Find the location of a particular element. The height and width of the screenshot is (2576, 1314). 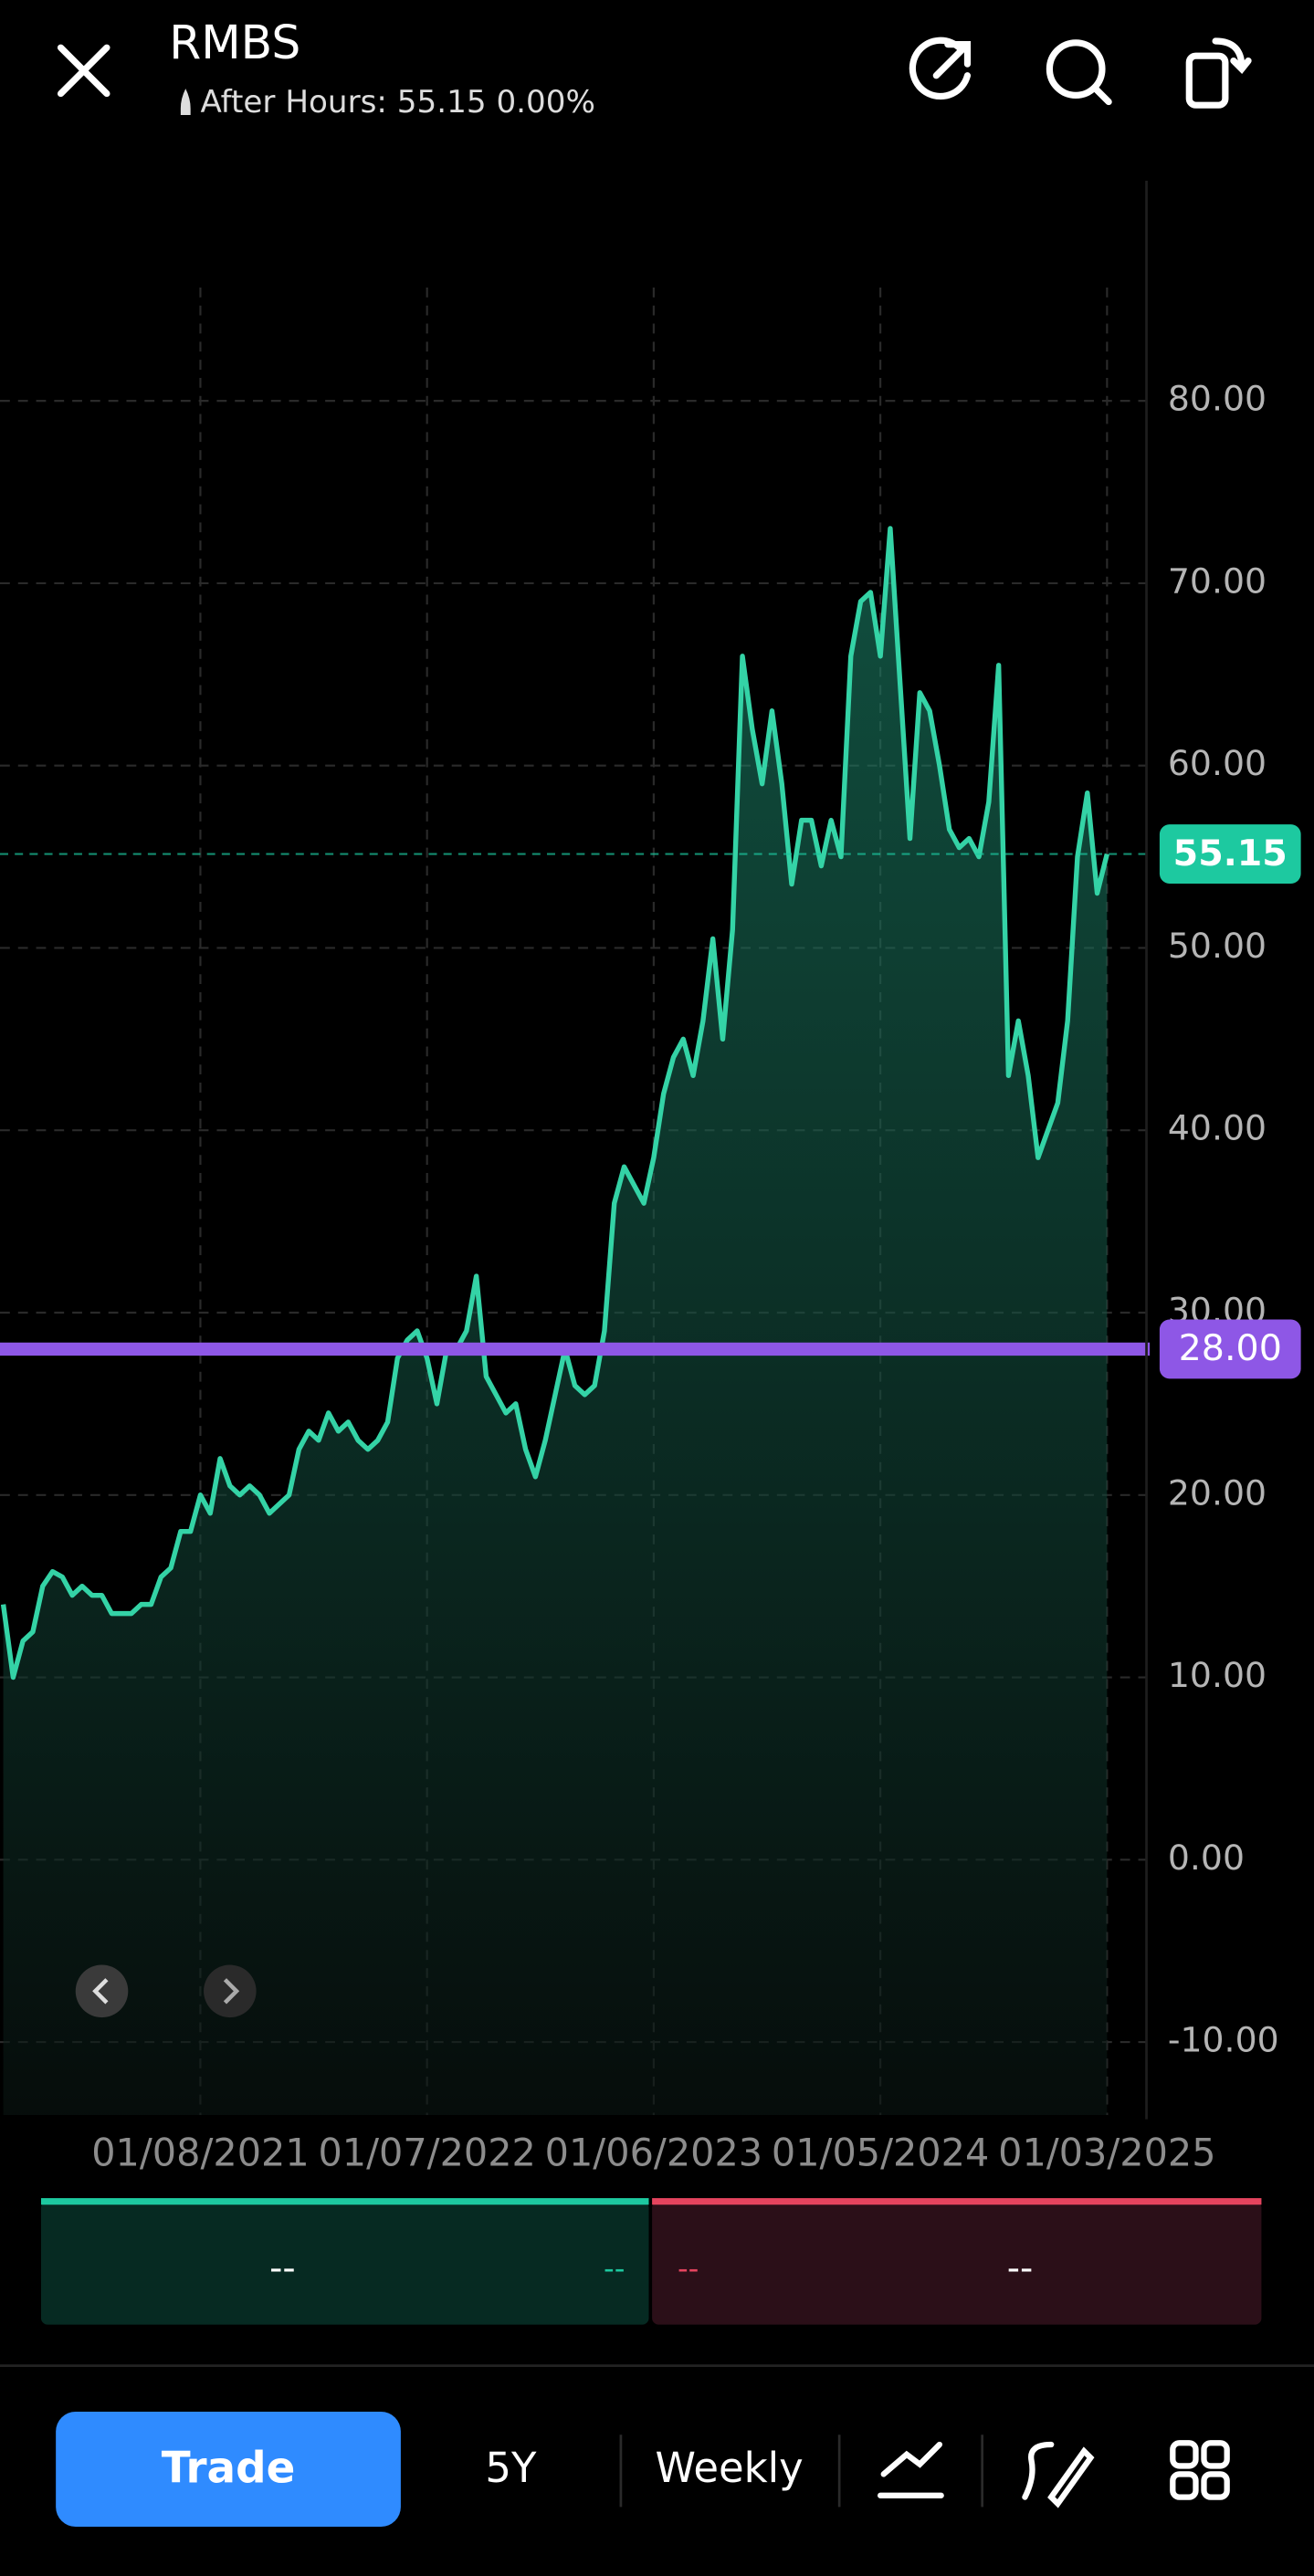

price-badge is located at coordinates (1230, 854).